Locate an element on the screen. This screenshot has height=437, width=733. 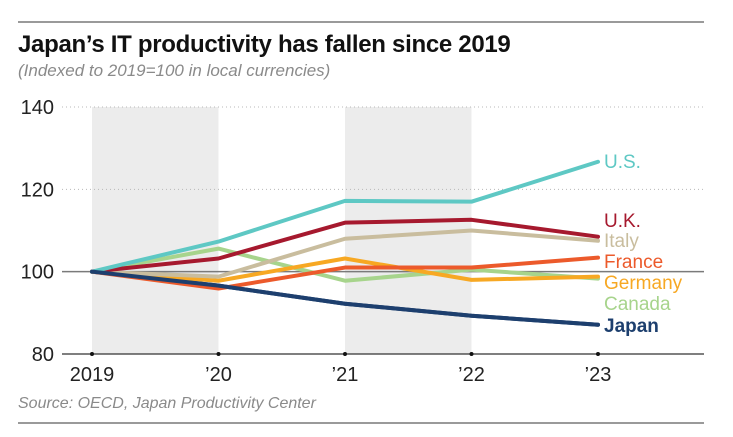
x-tick-label: ’20 is located at coordinates (218, 375).